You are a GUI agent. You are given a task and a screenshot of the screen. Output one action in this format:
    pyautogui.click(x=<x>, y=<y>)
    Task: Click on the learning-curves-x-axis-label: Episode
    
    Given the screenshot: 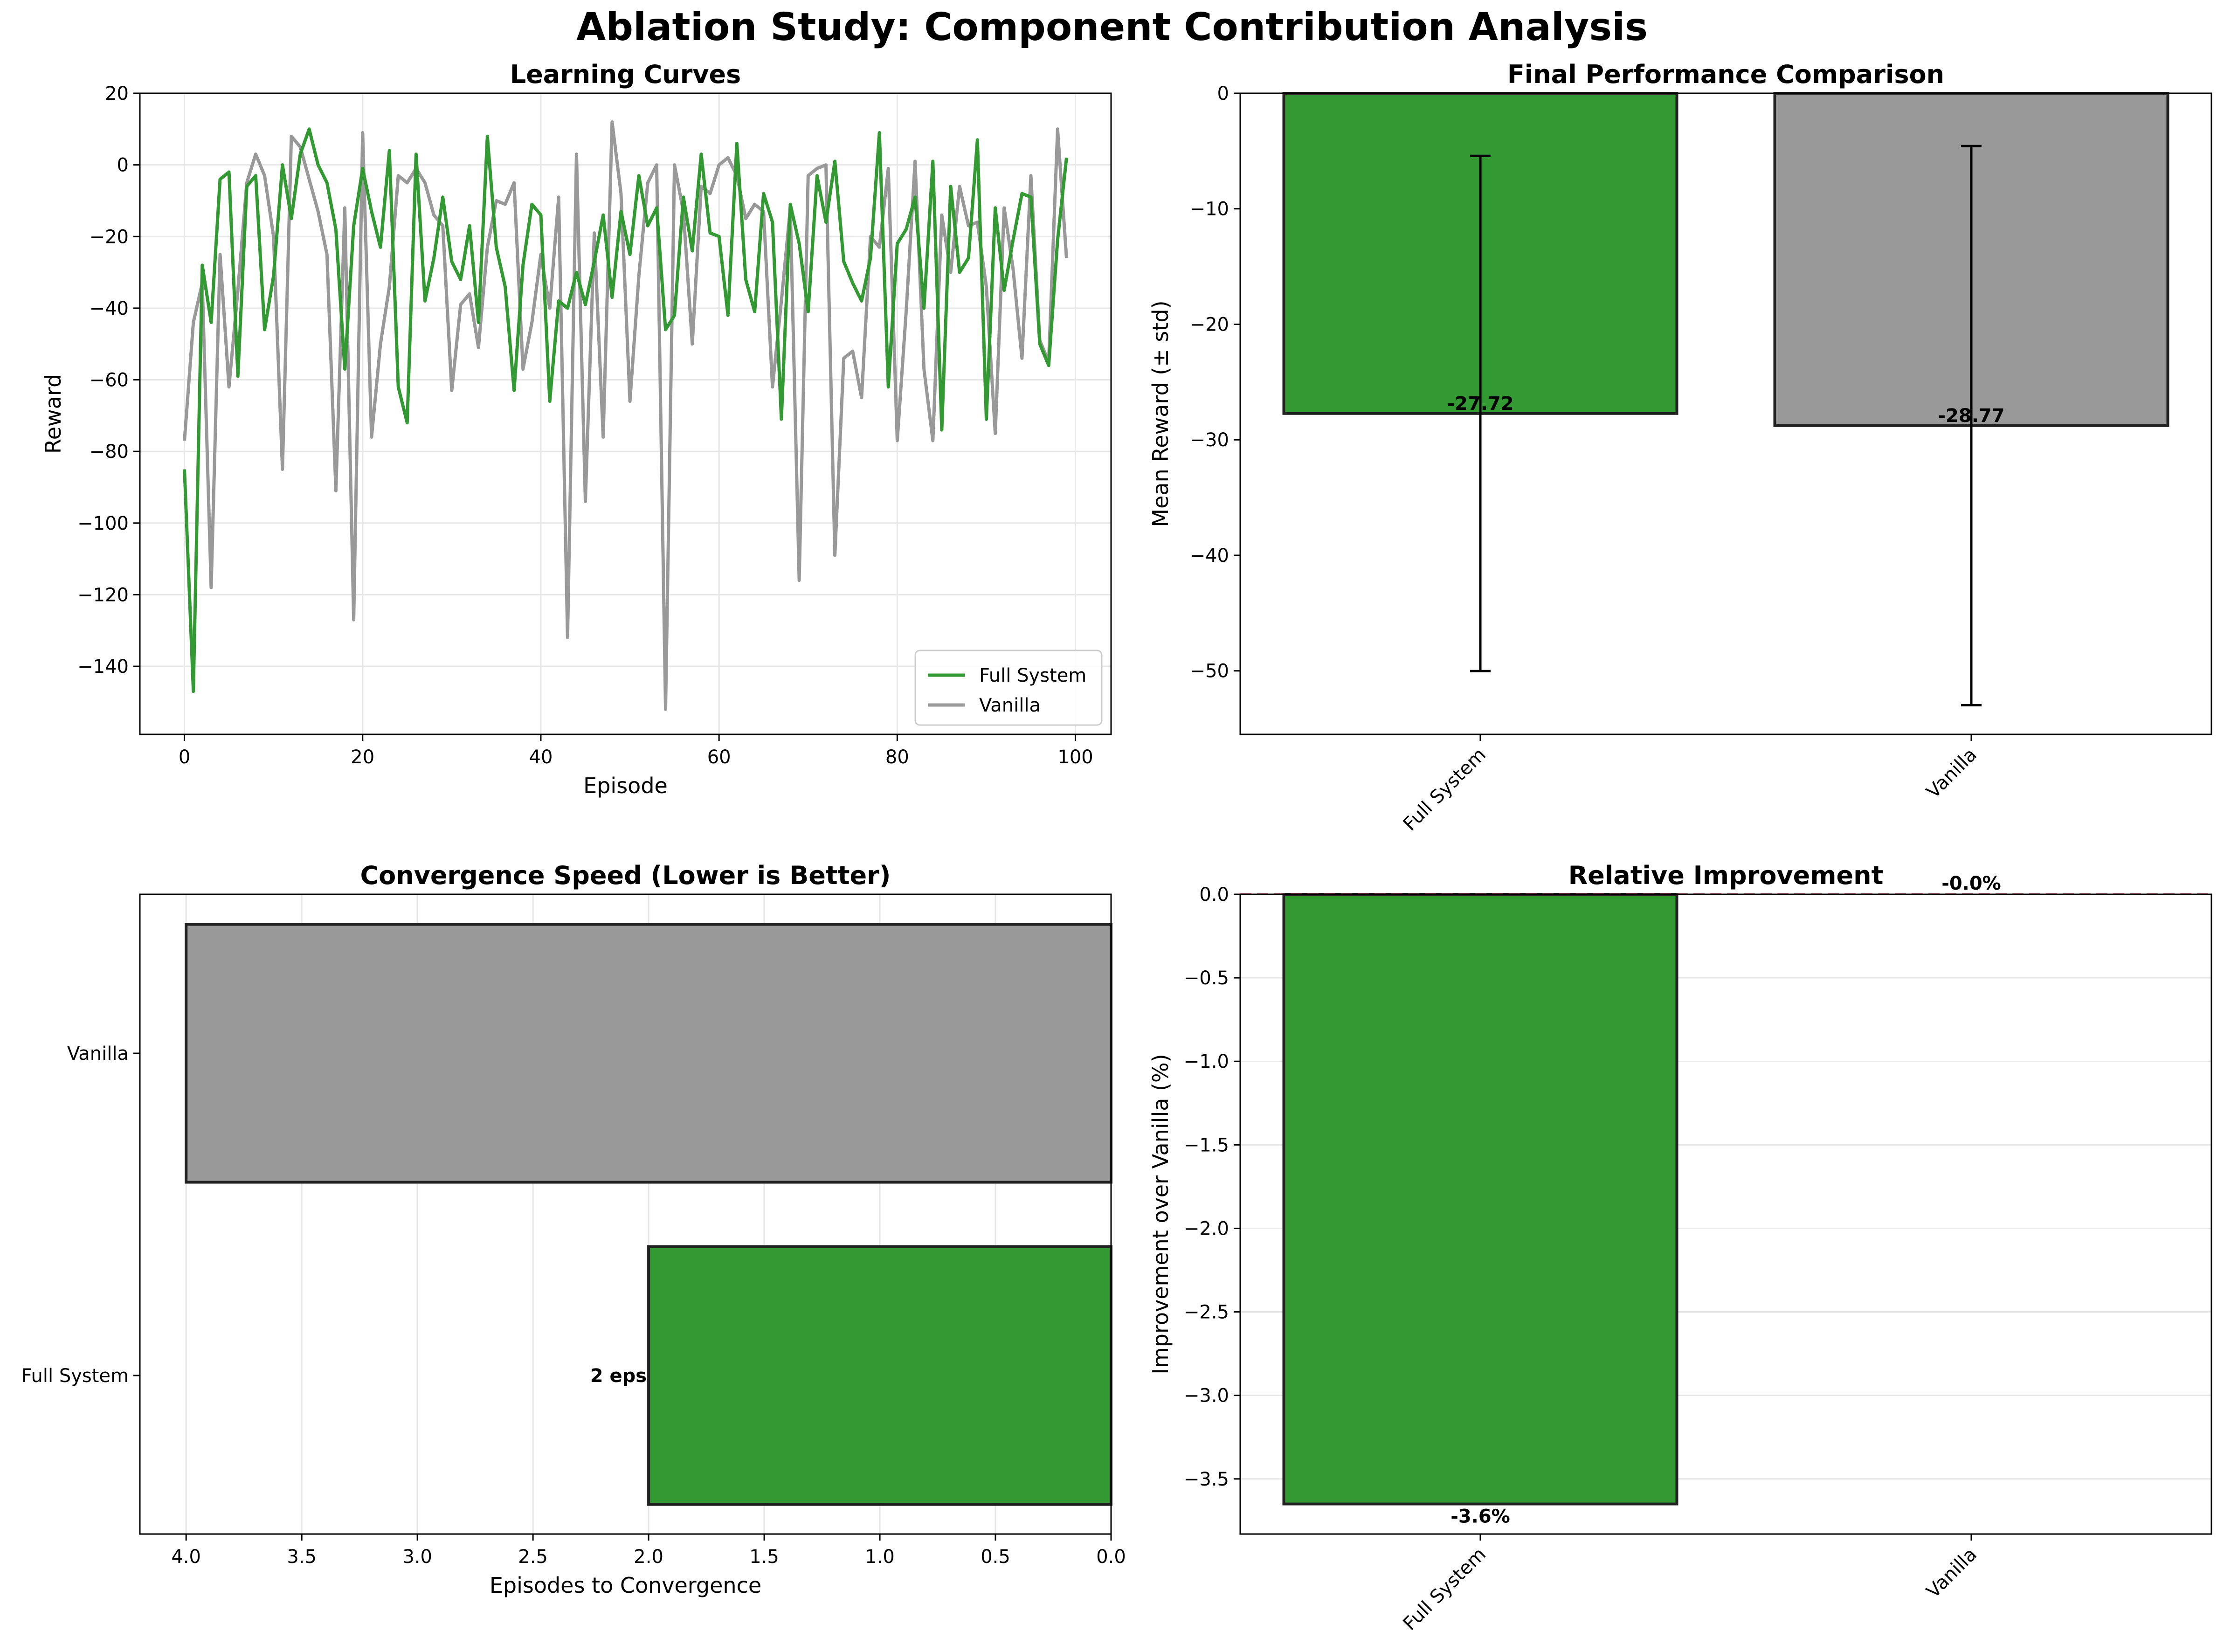 What is the action you would take?
    pyautogui.click(x=625, y=785)
    